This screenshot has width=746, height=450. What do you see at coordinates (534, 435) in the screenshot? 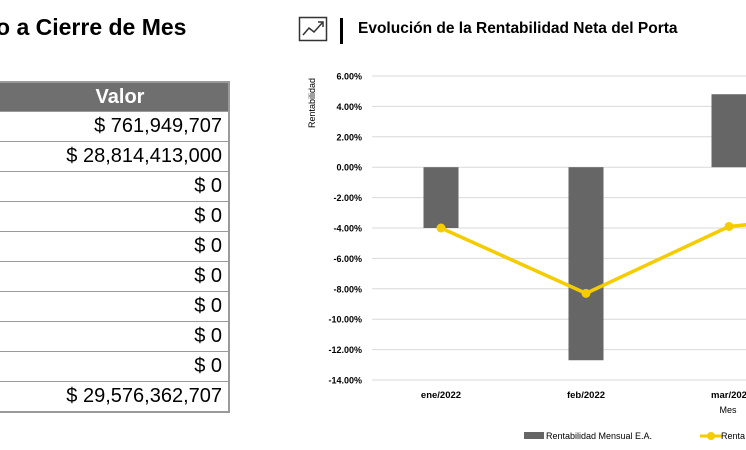
I see `legend-swatch-bar` at bounding box center [534, 435].